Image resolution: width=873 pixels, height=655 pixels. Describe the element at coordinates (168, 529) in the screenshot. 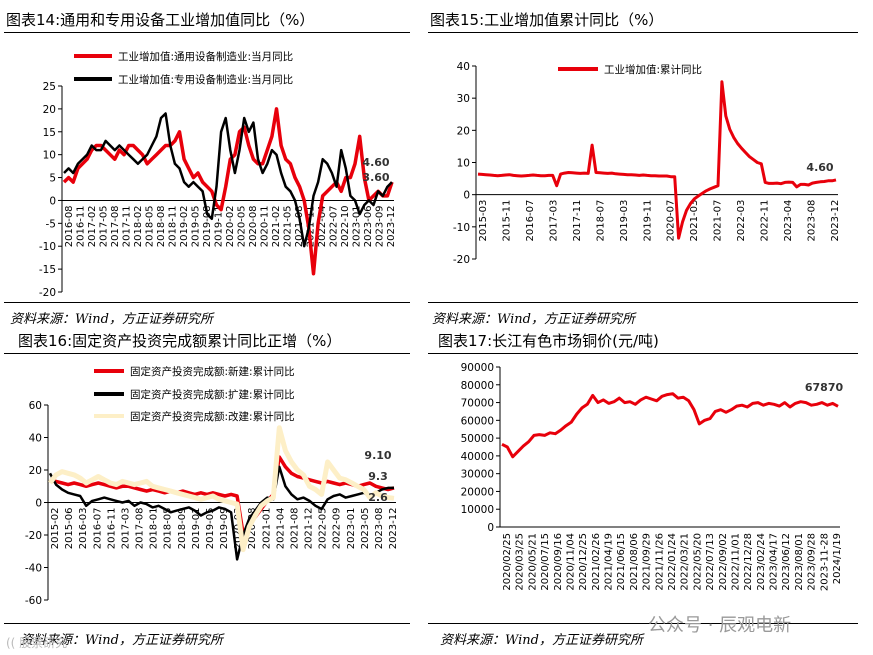

I see `c16-x-tick-label-8: 2018-05` at that location.